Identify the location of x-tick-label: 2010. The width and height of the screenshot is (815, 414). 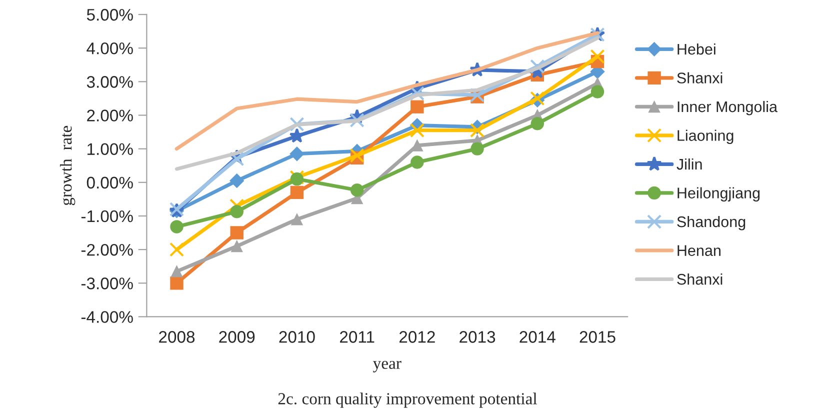
(297, 337).